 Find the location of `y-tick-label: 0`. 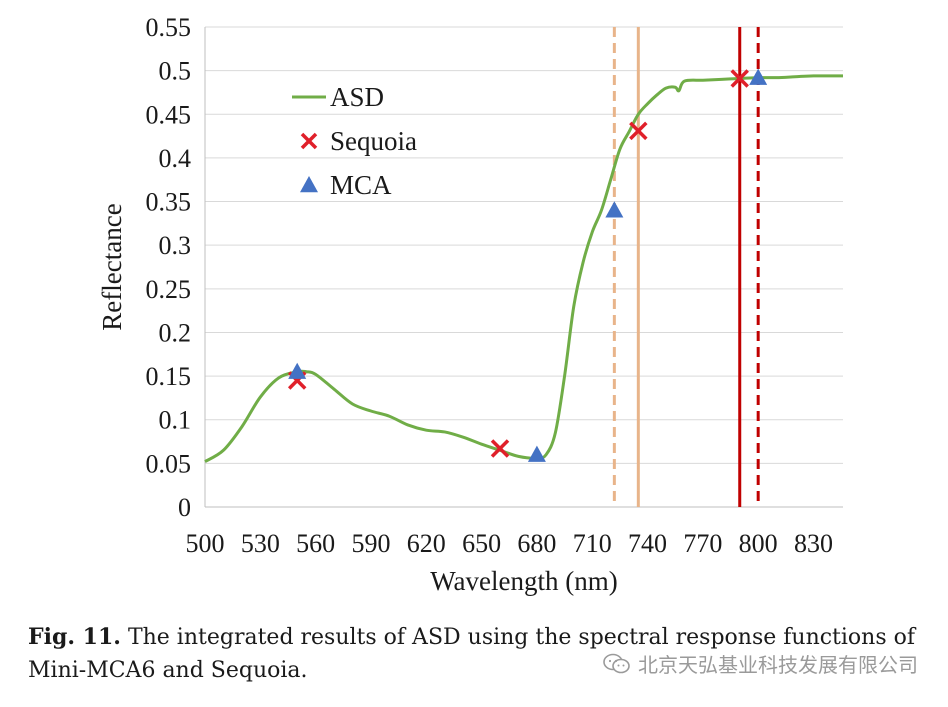

y-tick-label: 0 is located at coordinates (184, 507).